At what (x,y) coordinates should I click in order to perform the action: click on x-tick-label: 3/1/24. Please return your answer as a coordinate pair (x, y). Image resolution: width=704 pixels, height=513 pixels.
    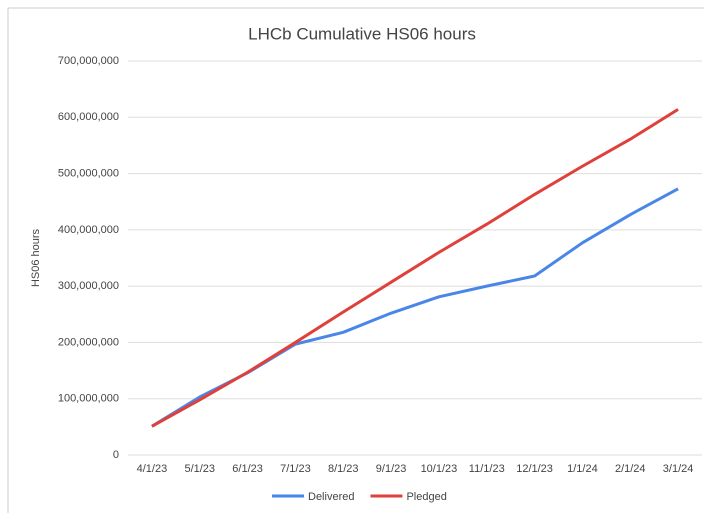
    Looking at the image, I should click on (678, 469).